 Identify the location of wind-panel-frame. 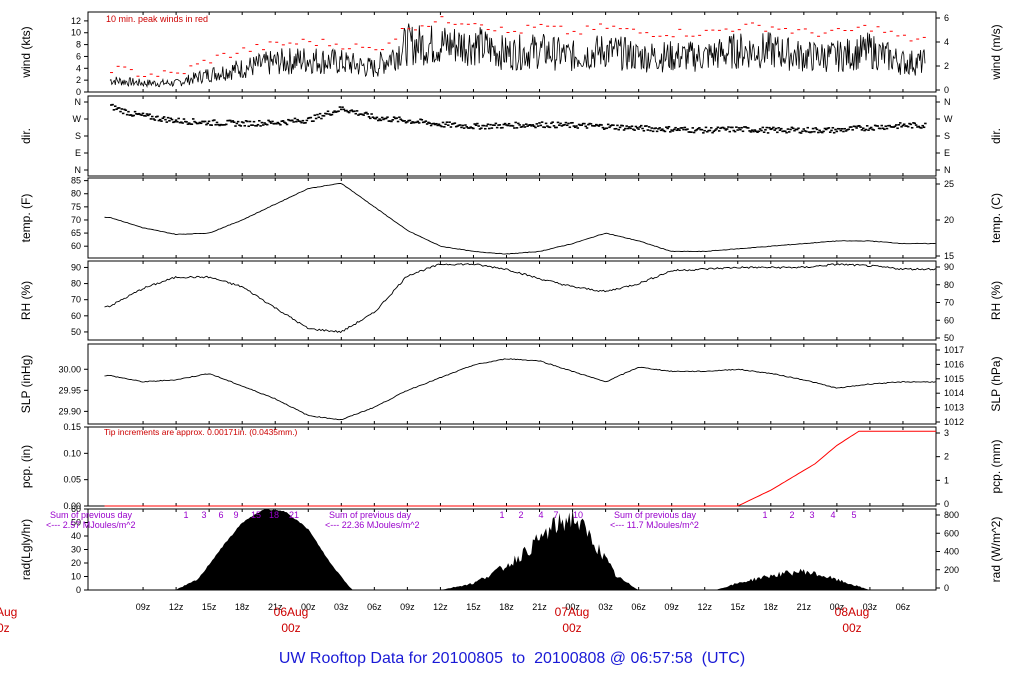
(512, 52).